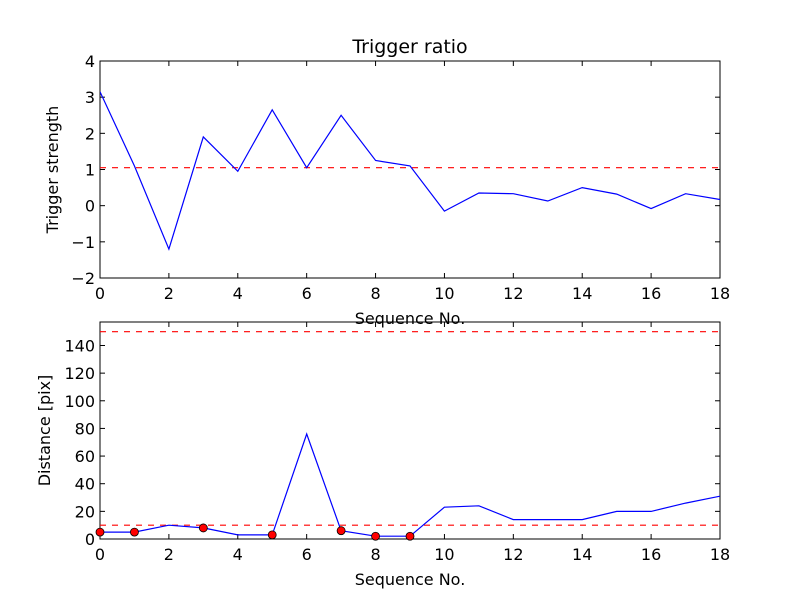  Describe the element at coordinates (85, 511) in the screenshot. I see `y-tick-label: 20` at that location.